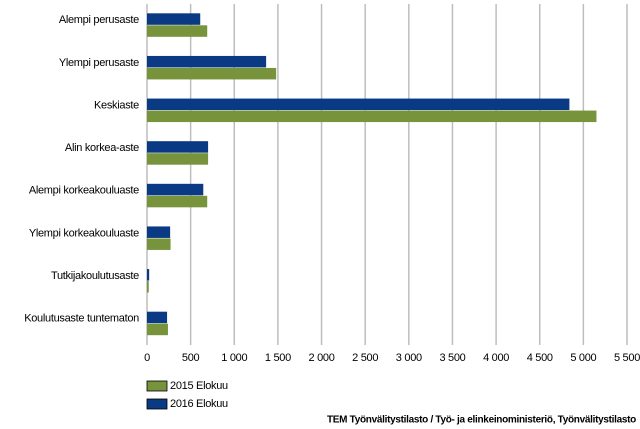 This screenshot has width=640, height=429. What do you see at coordinates (147, 358) in the screenshot?
I see `x-tick-label: 0` at bounding box center [147, 358].